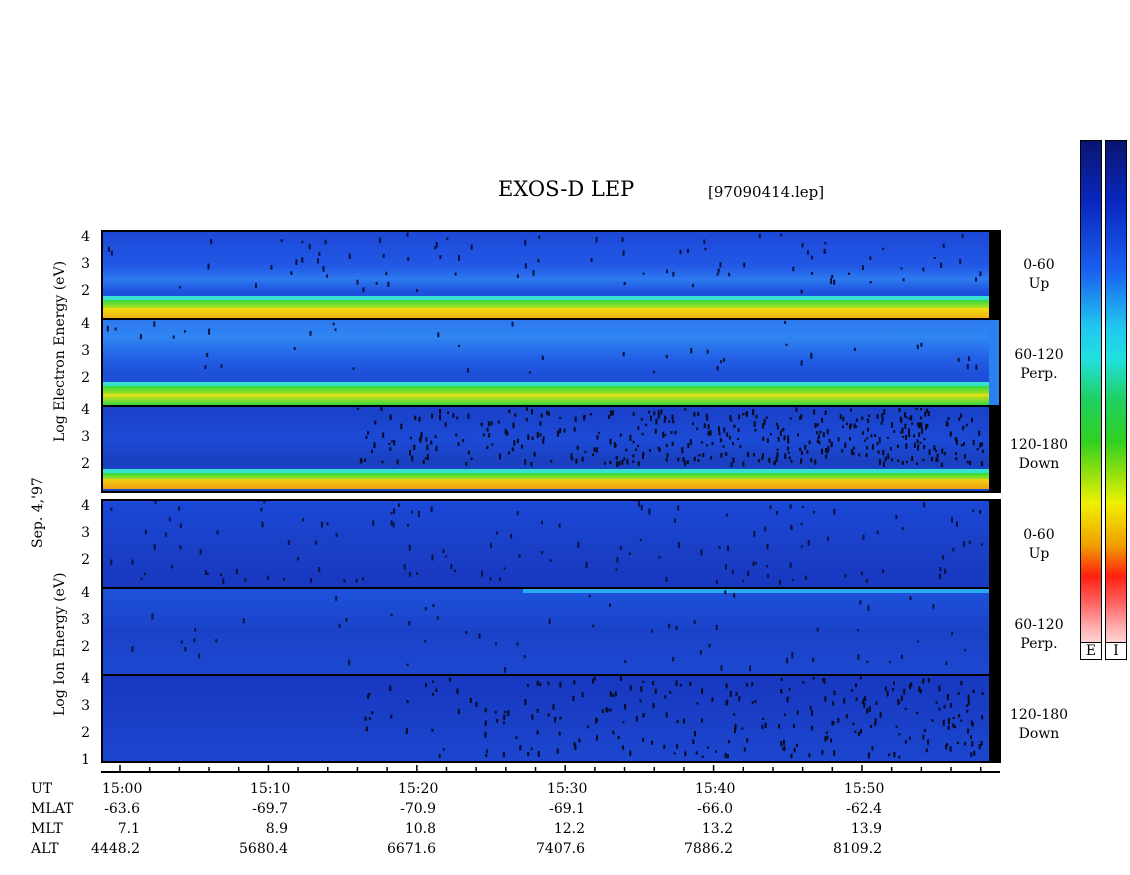 Image resolution: width=1130 pixels, height=875 pixels. Describe the element at coordinates (766, 192) in the screenshot. I see `file-name: [97090414.lep]` at that location.